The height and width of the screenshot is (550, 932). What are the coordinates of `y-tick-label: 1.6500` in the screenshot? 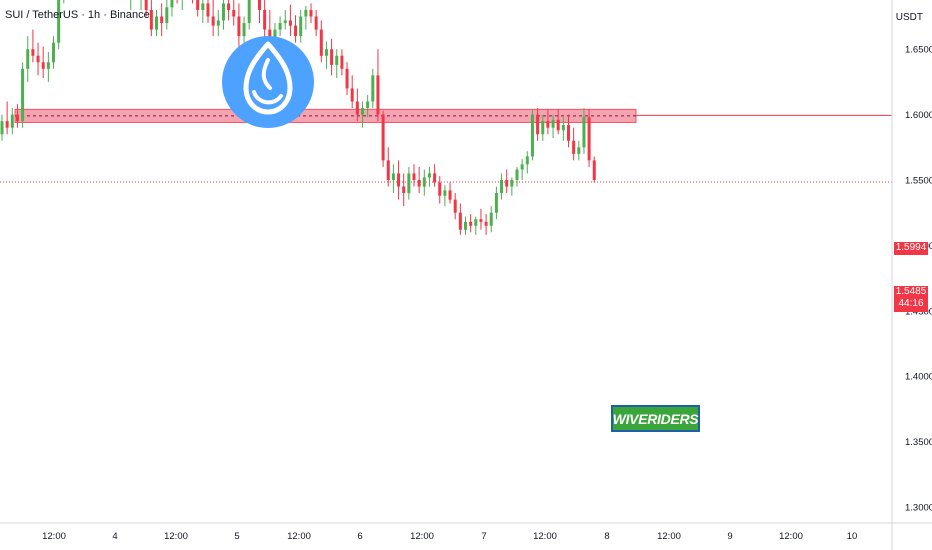 It's located at (918, 50).